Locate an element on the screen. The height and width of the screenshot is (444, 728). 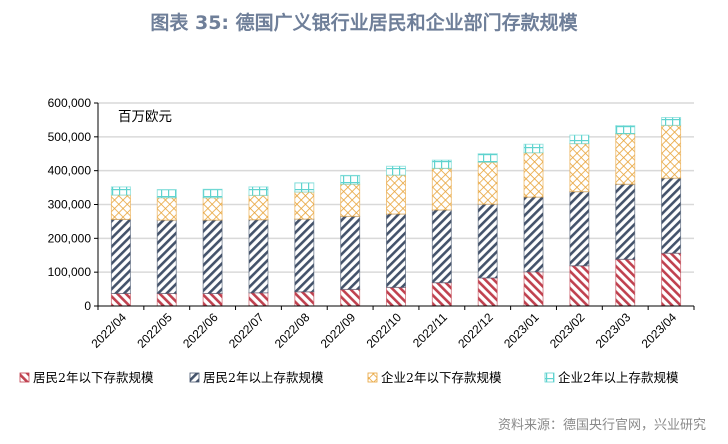
legend-label: 居民2年以下存款规模 is located at coordinates (93, 377).